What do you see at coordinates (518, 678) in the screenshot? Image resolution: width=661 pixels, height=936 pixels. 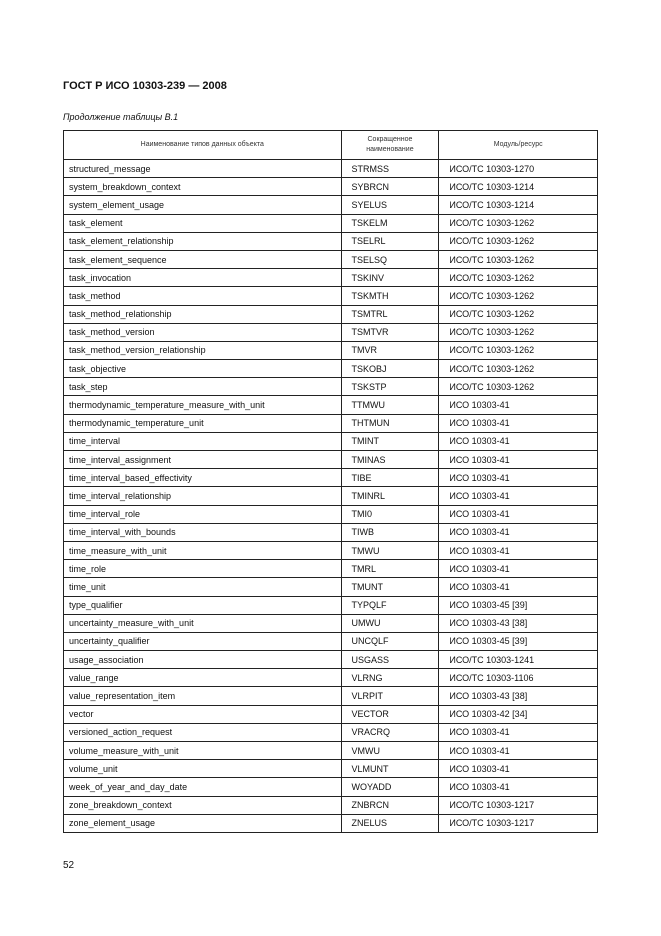 I see `module-cell: ИСО/ТС 10303-1106` at bounding box center [518, 678].